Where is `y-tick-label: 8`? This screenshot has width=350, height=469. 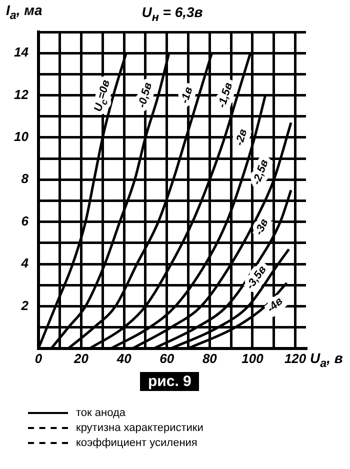
y-tick-label: 8 is located at coordinates (25, 178).